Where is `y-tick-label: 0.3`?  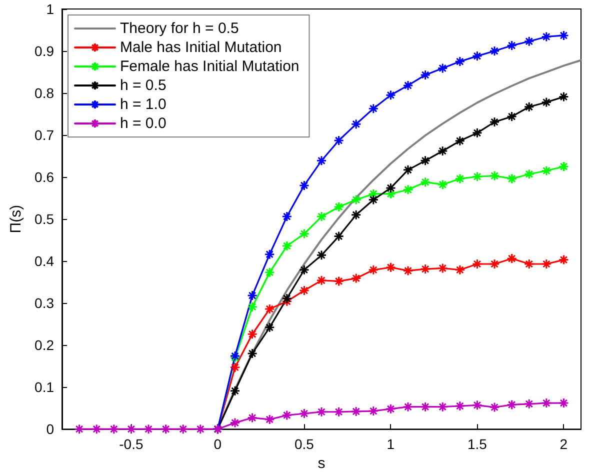 y-tick-label: 0.3 is located at coordinates (44, 303).